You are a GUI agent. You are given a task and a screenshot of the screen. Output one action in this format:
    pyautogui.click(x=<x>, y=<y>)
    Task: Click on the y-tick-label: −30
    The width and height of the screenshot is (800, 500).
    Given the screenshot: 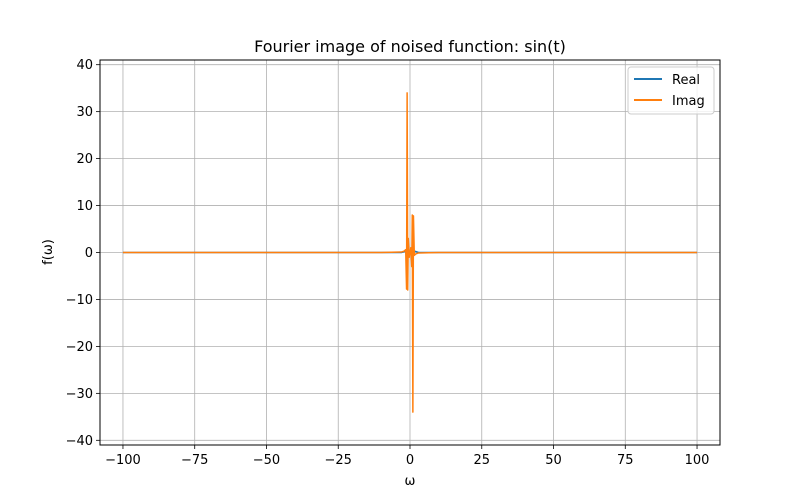 What is the action you would take?
    pyautogui.click(x=79, y=394)
    